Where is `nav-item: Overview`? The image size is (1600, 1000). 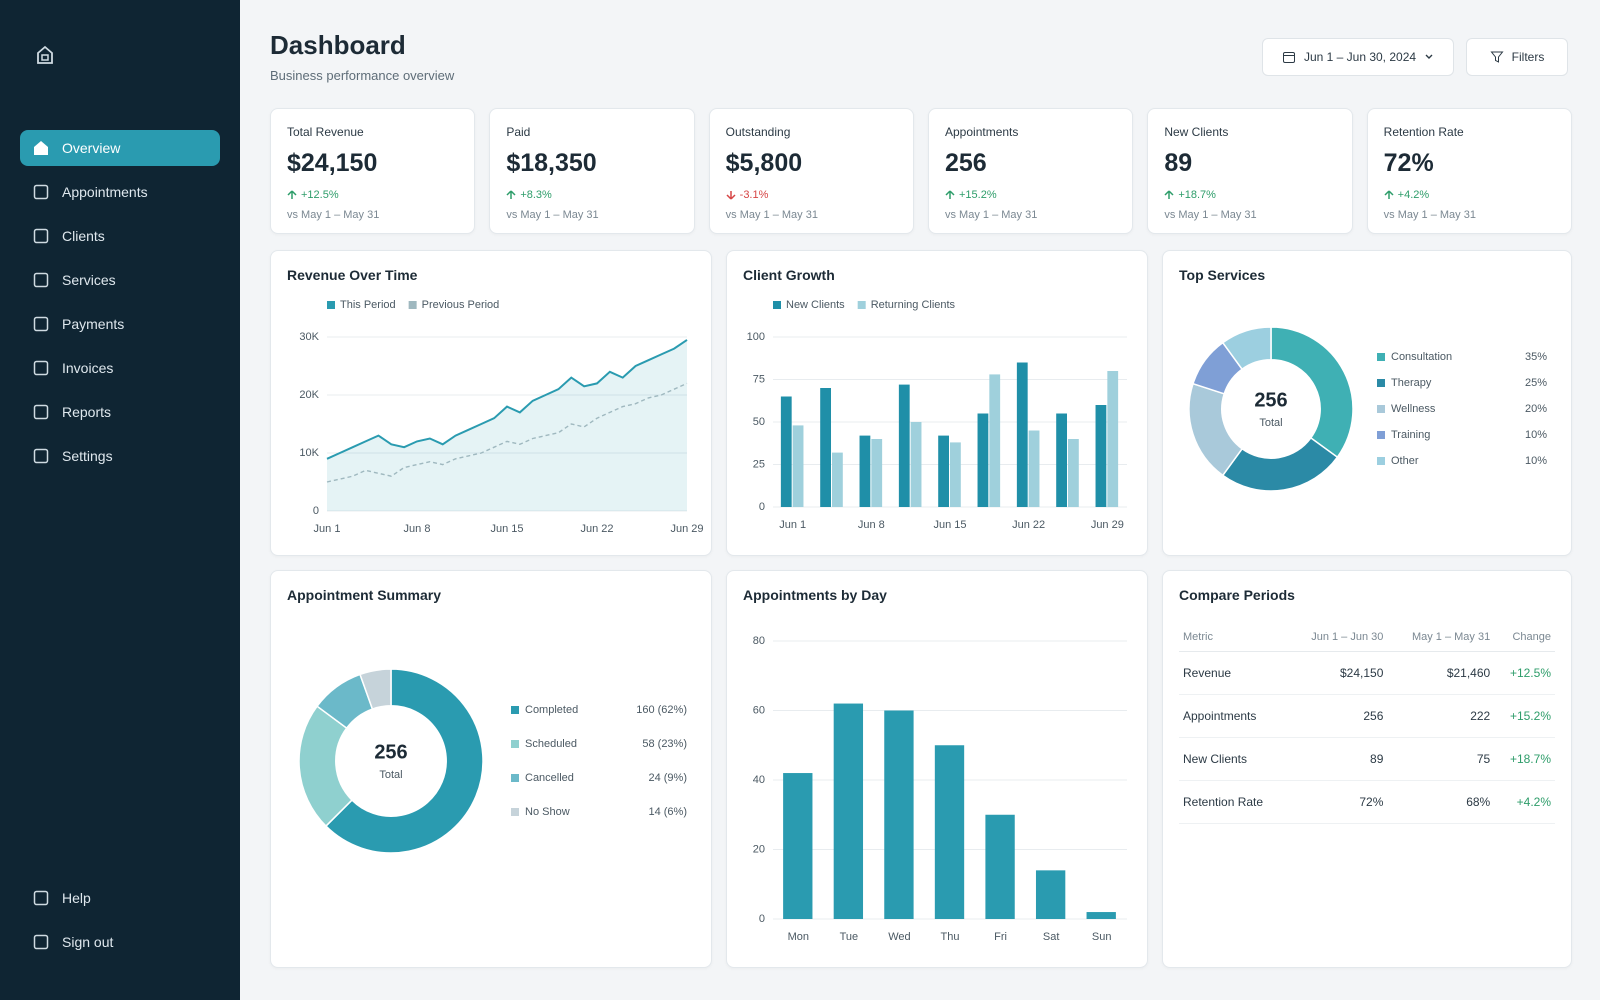 nav-item: Overview is located at coordinates (120, 148).